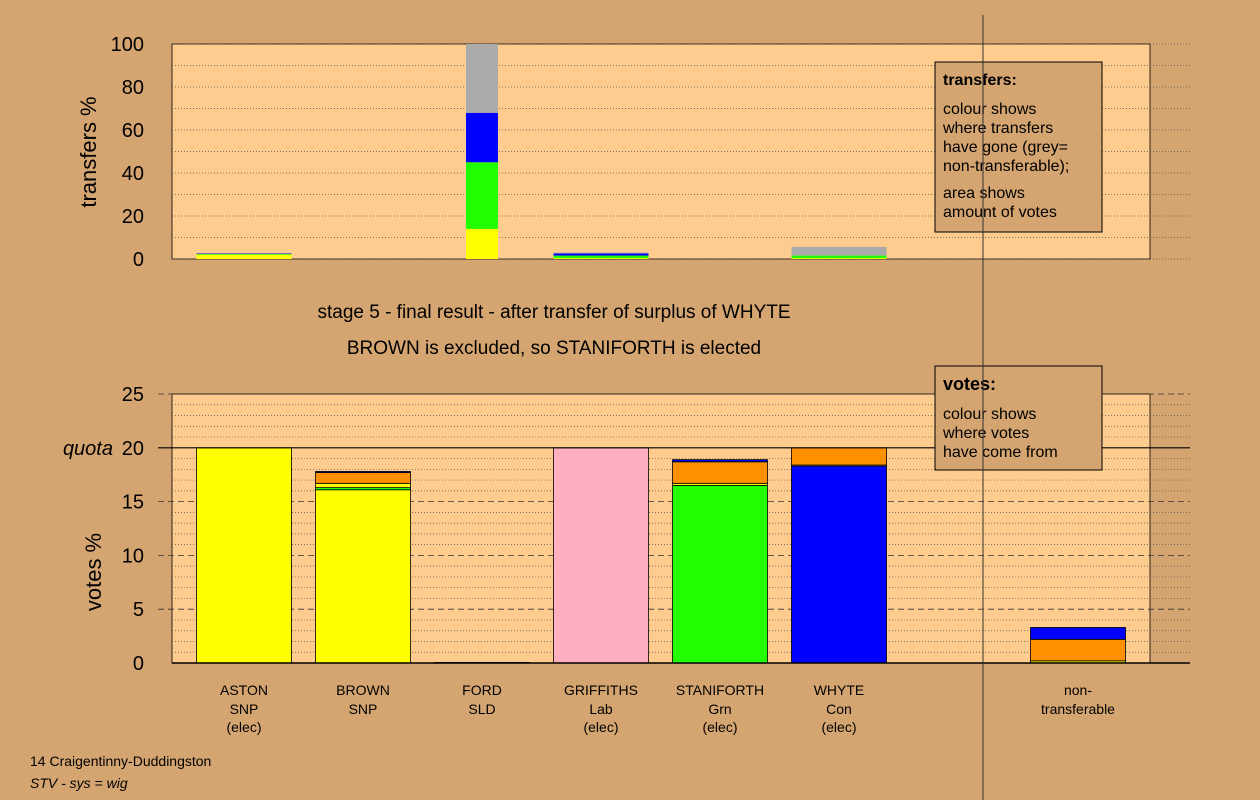 Image resolution: width=1260 pixels, height=800 pixels. What do you see at coordinates (93, 572) in the screenshot?
I see `votes-axis-label: votes %` at bounding box center [93, 572].